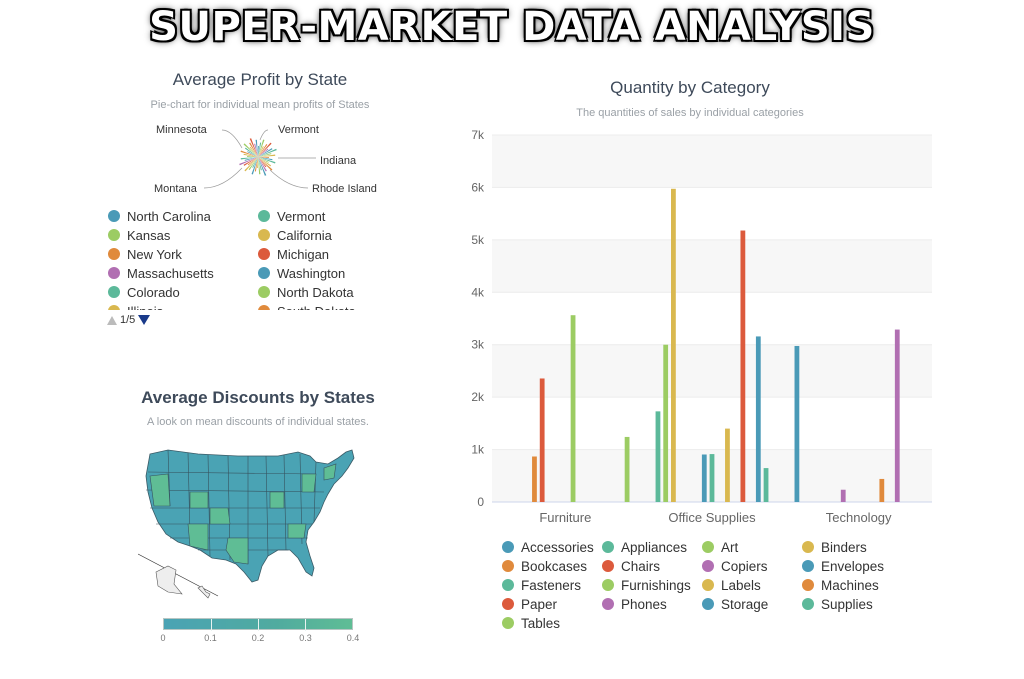  Describe the element at coordinates (712, 478) in the screenshot. I see `bar-fasteners-office-supplies` at that location.